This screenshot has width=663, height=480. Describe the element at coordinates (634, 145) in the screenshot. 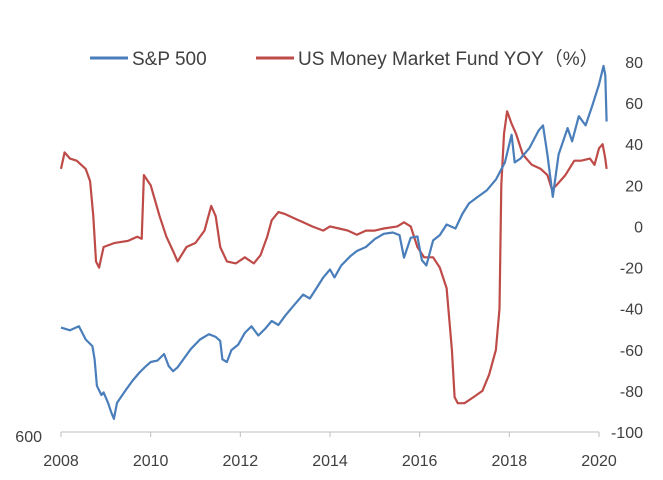

I see `right-tick-label: 40` at that location.